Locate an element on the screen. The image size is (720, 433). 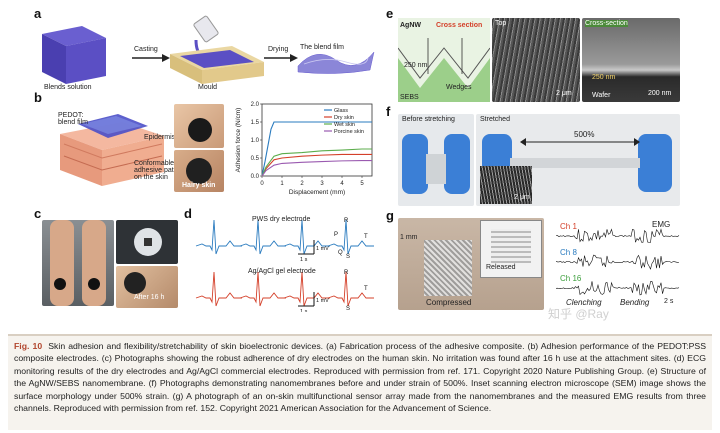
series-line-glass is located at coordinates (316, 149).